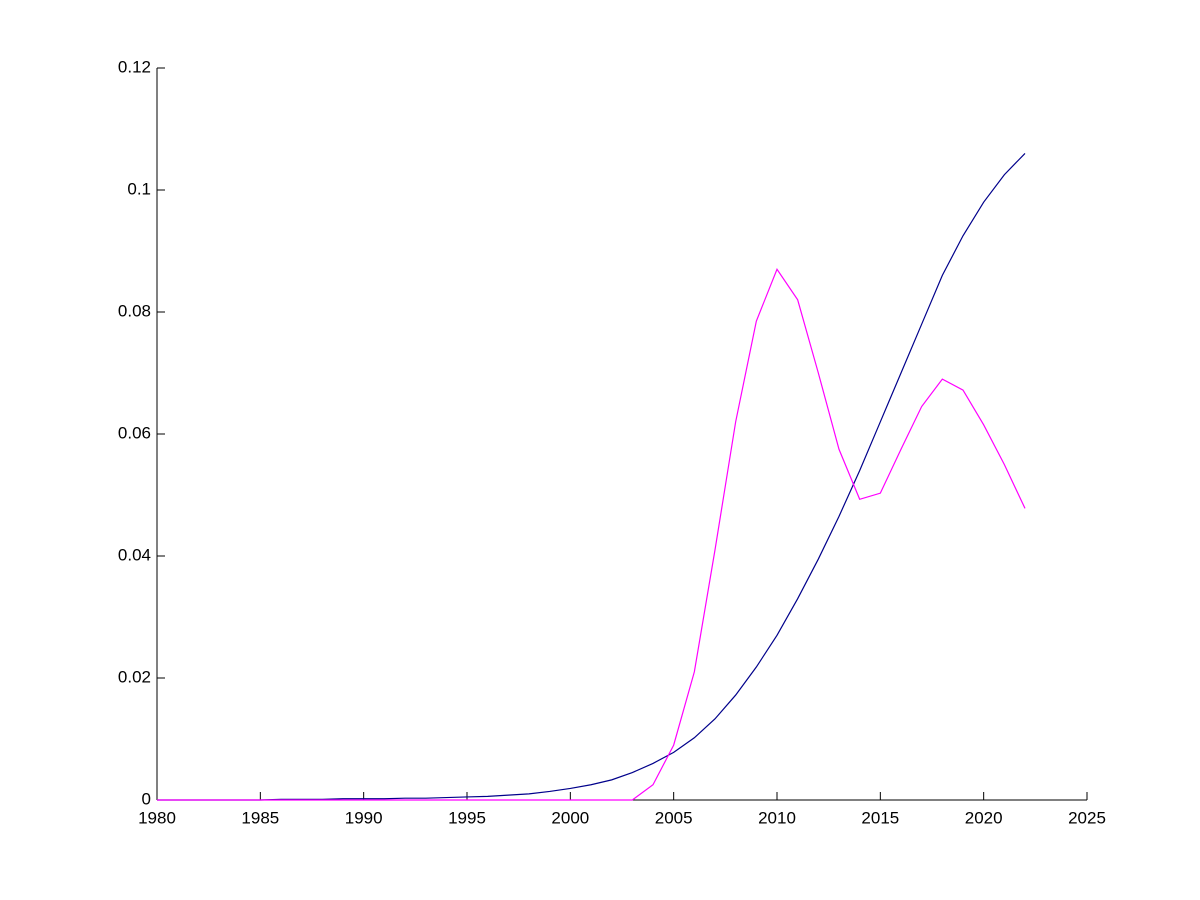  Describe the element at coordinates (134, 554) in the screenshot. I see `y-tick-label: 0.04` at that location.